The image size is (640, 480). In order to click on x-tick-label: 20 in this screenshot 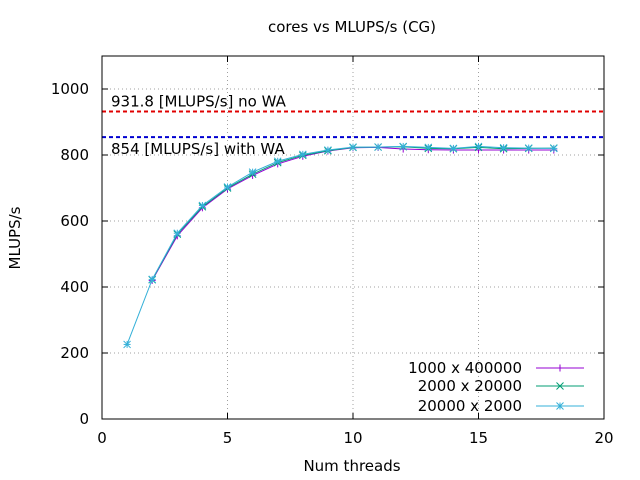, I will do `click(603, 438)`.